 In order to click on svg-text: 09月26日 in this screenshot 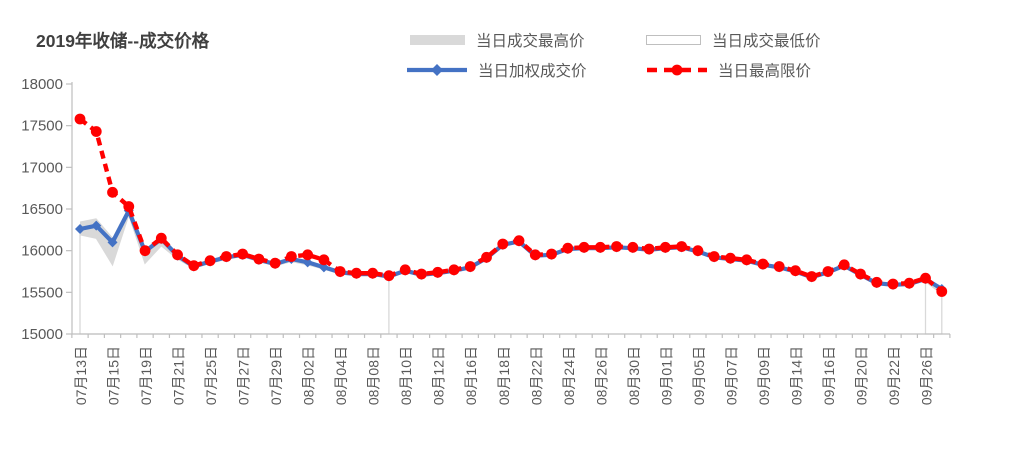, I will do `click(927, 375)`.